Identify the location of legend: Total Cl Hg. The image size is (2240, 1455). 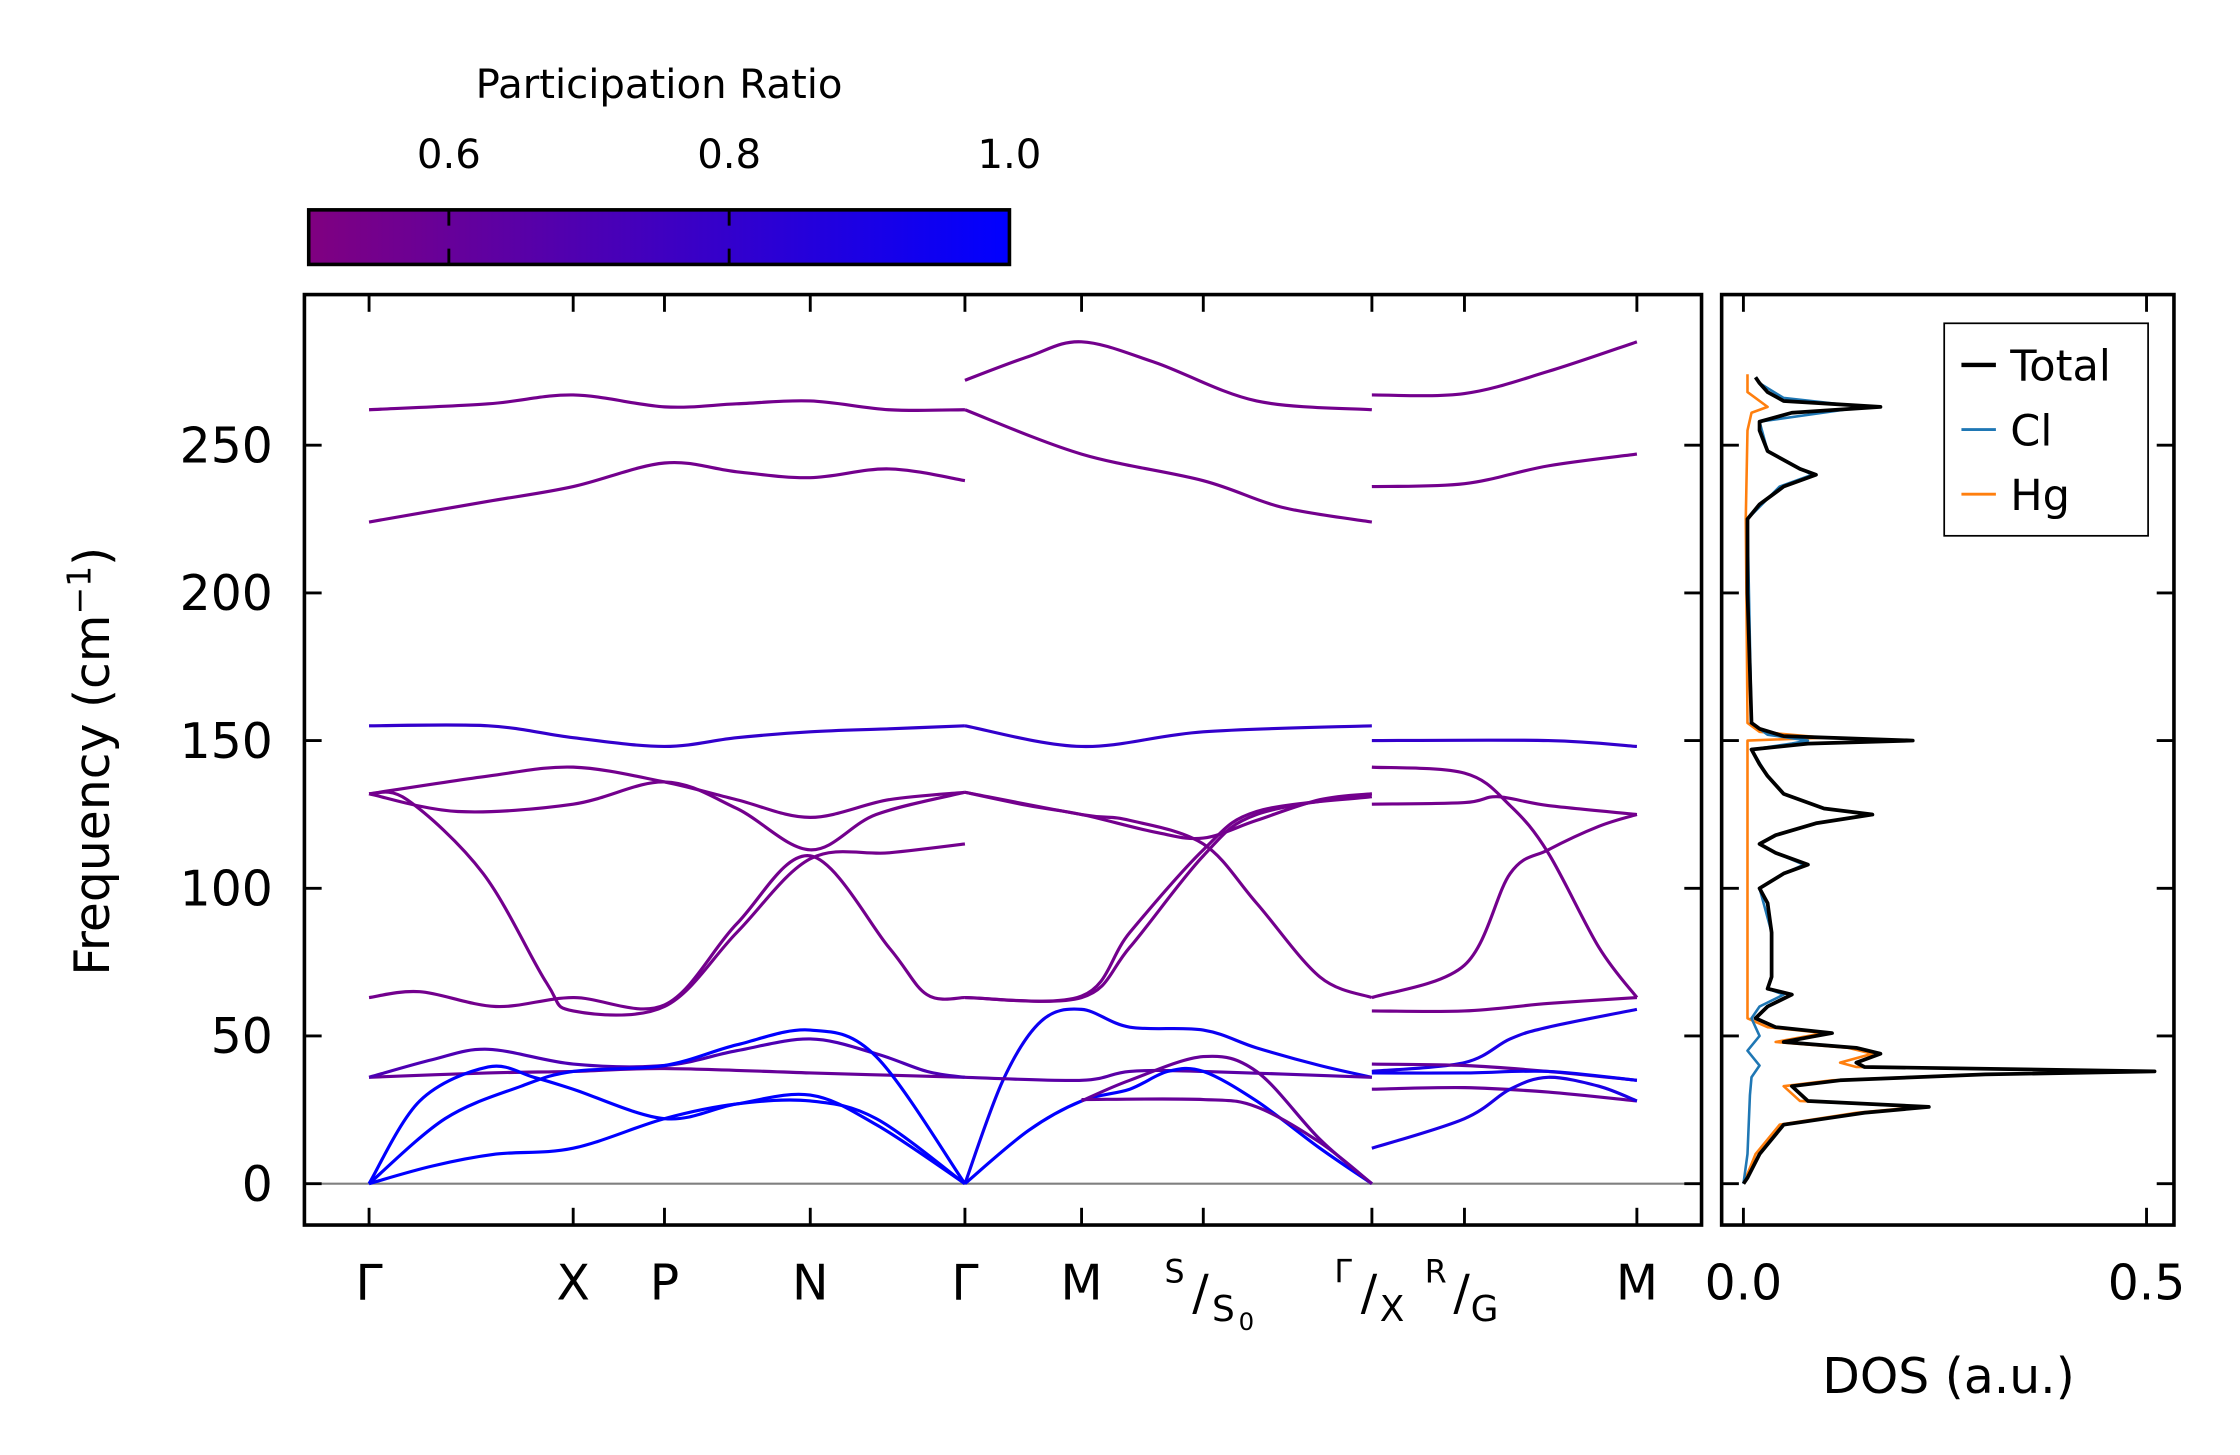
(2046, 429).